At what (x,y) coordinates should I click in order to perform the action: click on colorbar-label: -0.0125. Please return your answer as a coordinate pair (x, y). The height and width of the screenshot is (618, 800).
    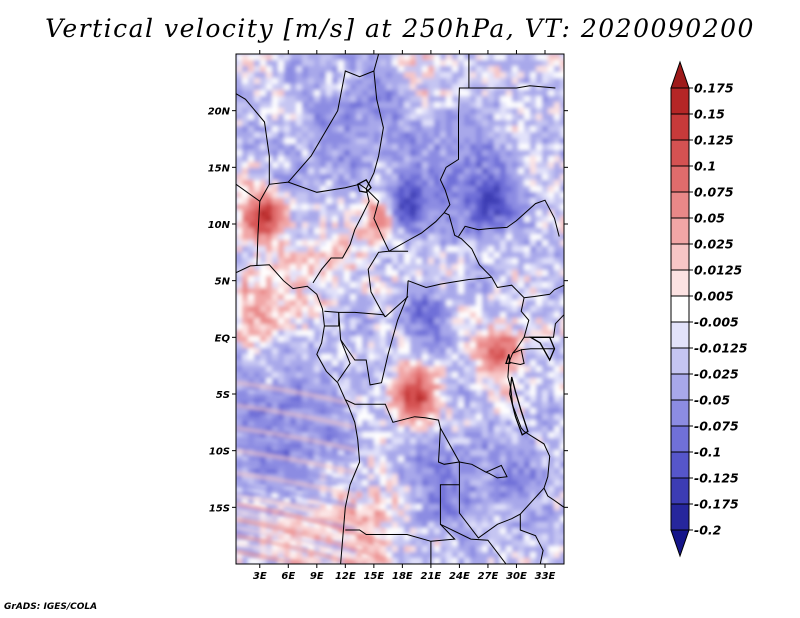
    Looking at the image, I should click on (721, 348).